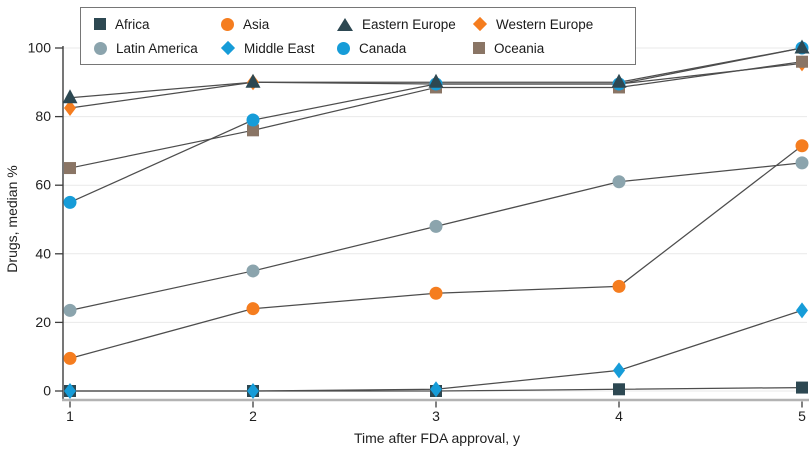 The image size is (810, 457). Describe the element at coordinates (100, 48) in the screenshot. I see `latin-america-circle-icon` at that location.